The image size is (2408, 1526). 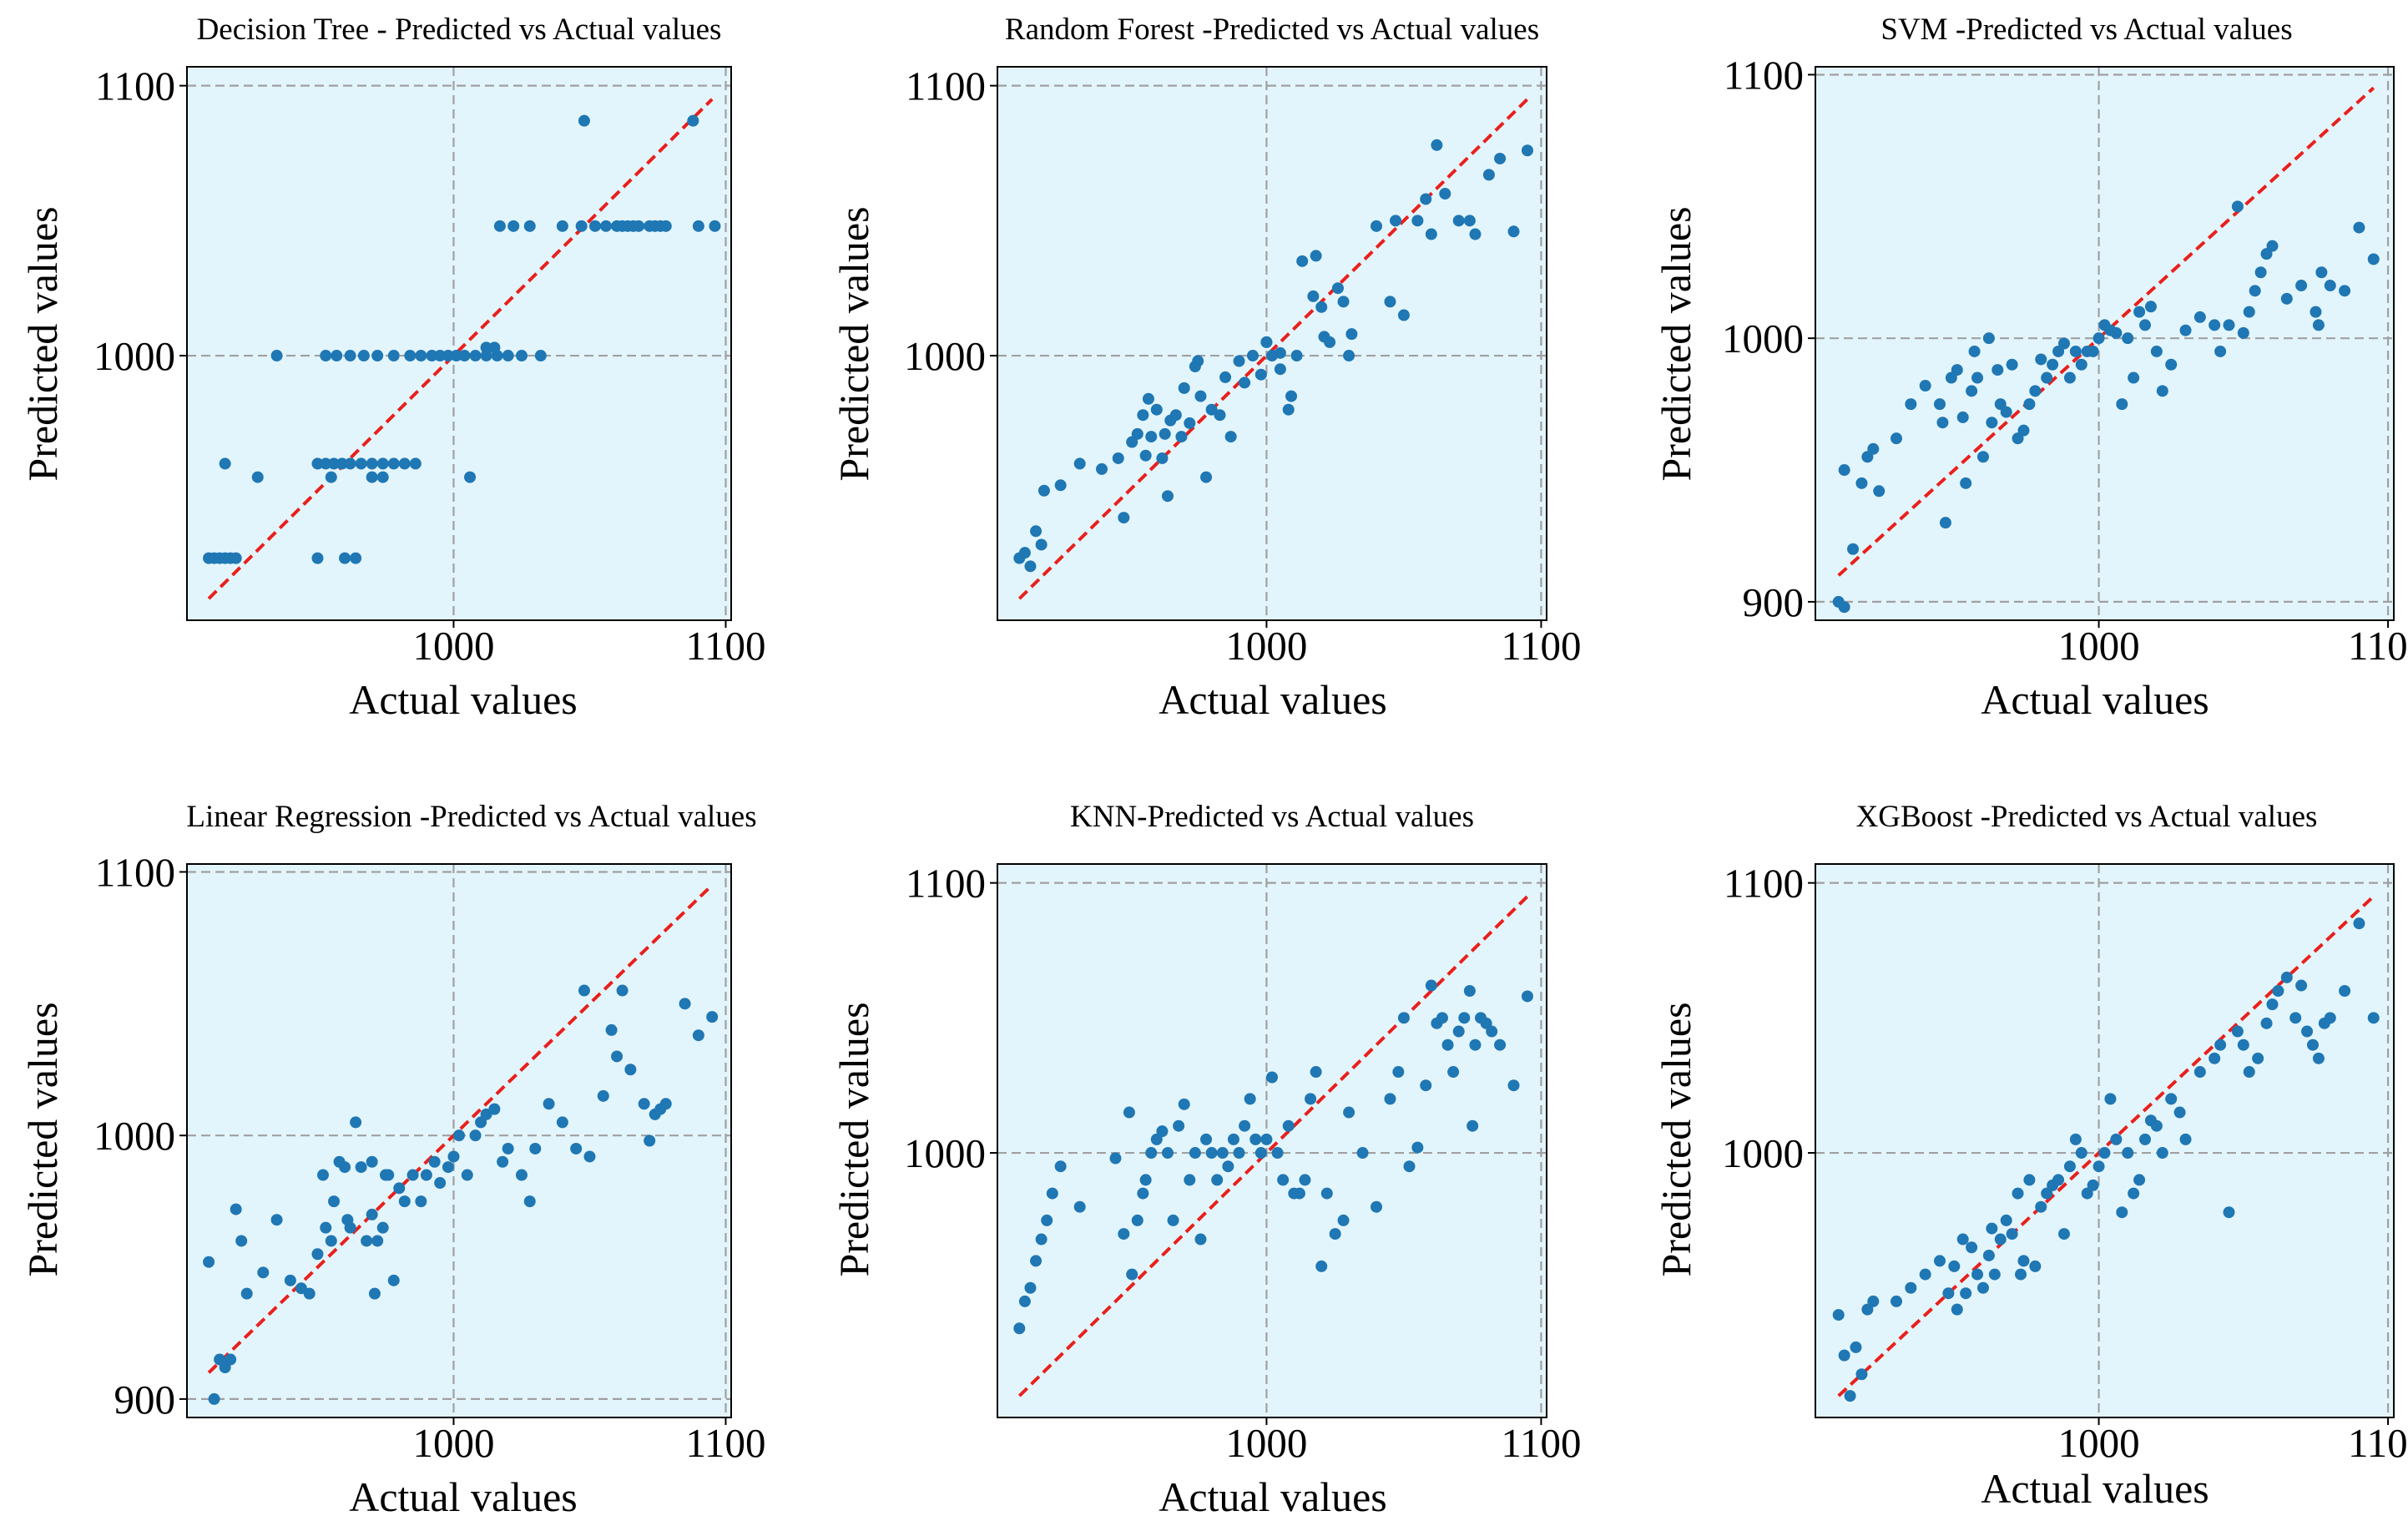 I want to click on x-tick-label: 1100, so click(x=2378, y=1443).